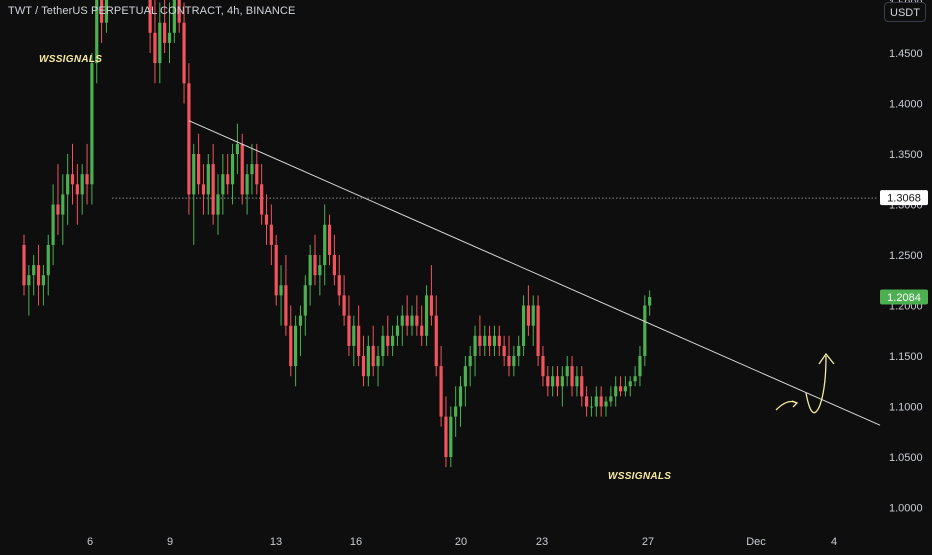  I want to click on price-tick-label: 1.4500, so click(906, 54).